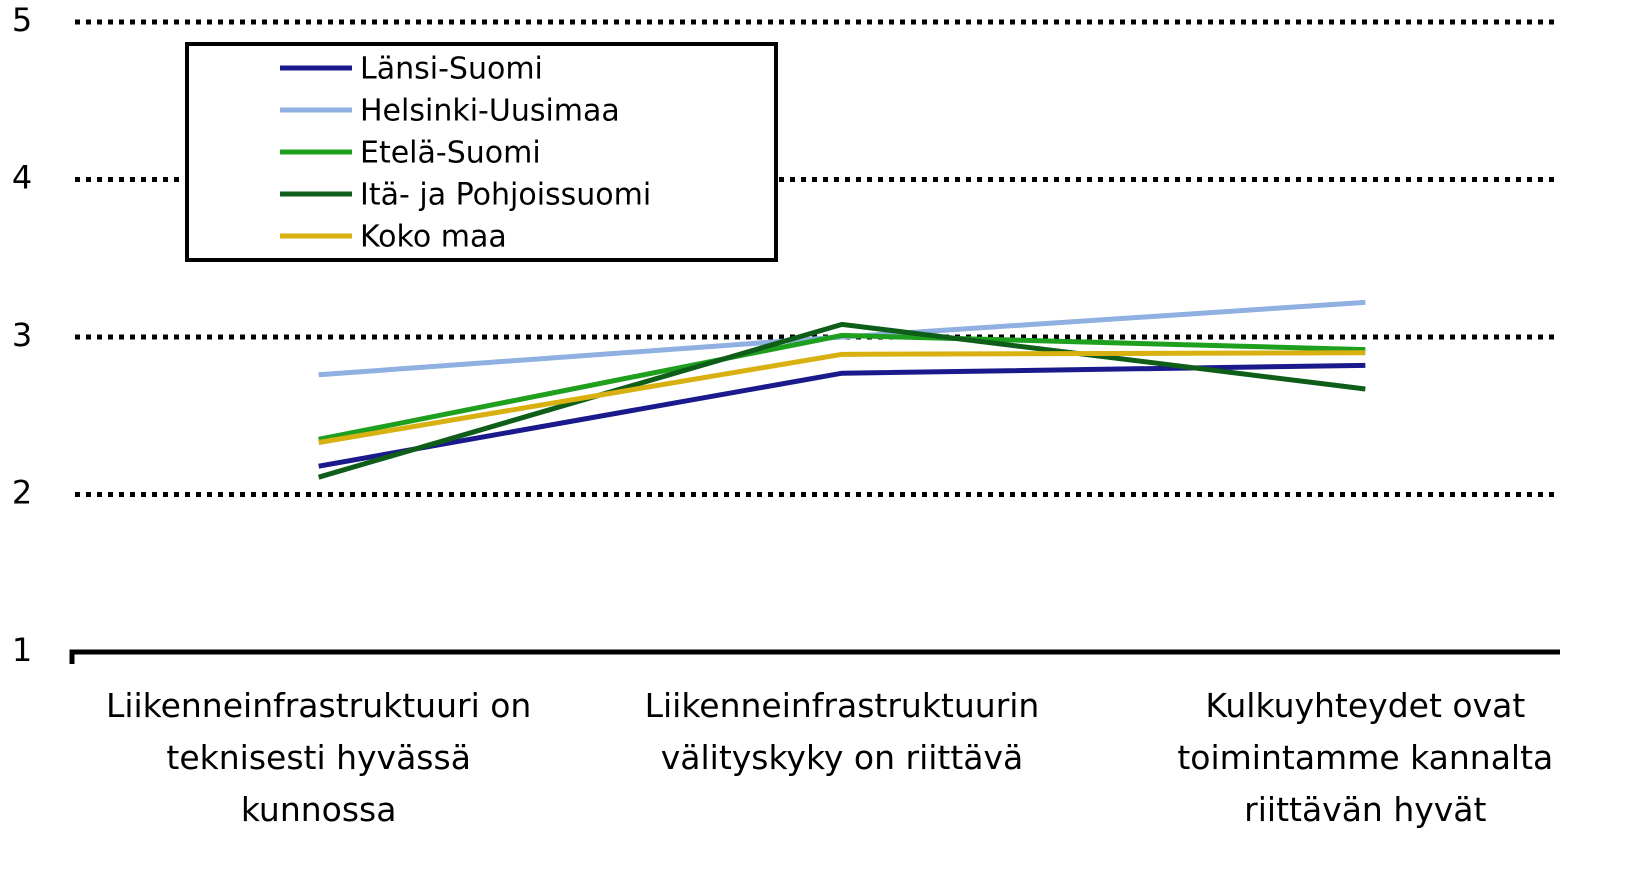  I want to click on x-axis, so click(814, 656).